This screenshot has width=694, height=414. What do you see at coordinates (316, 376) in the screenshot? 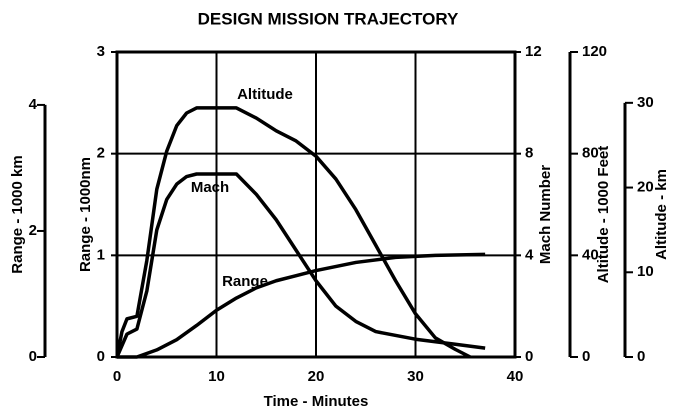
I see `x-tick-label: 20` at bounding box center [316, 376].